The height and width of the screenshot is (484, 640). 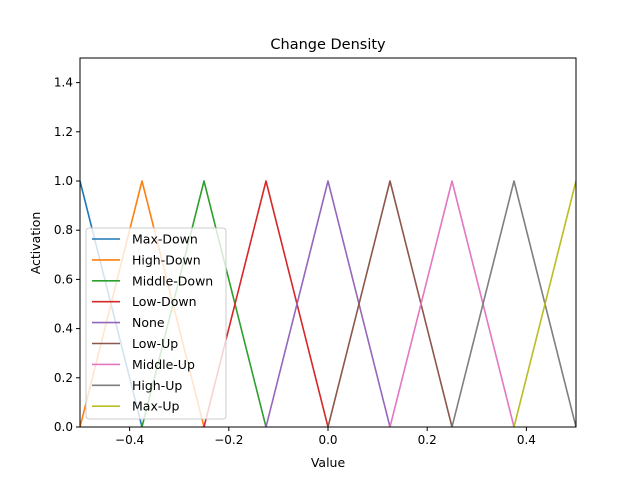 What do you see at coordinates (157, 385) in the screenshot?
I see `legend-label: High-Up` at bounding box center [157, 385].